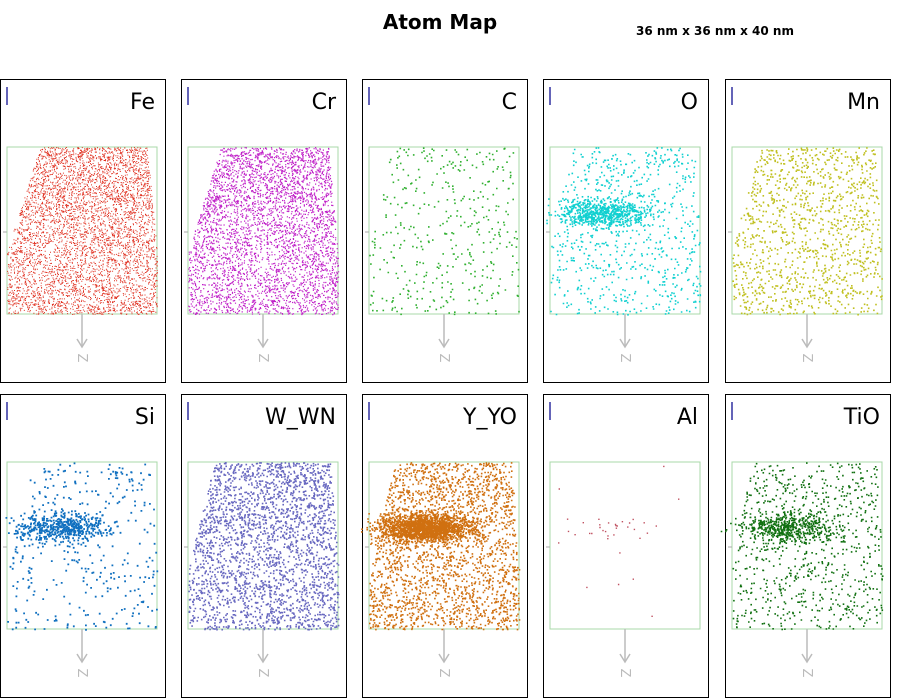 Image resolution: width=903 pixels, height=699 pixels. Describe the element at coordinates (489, 417) in the screenshot. I see `panel-label: Y_YO` at that location.